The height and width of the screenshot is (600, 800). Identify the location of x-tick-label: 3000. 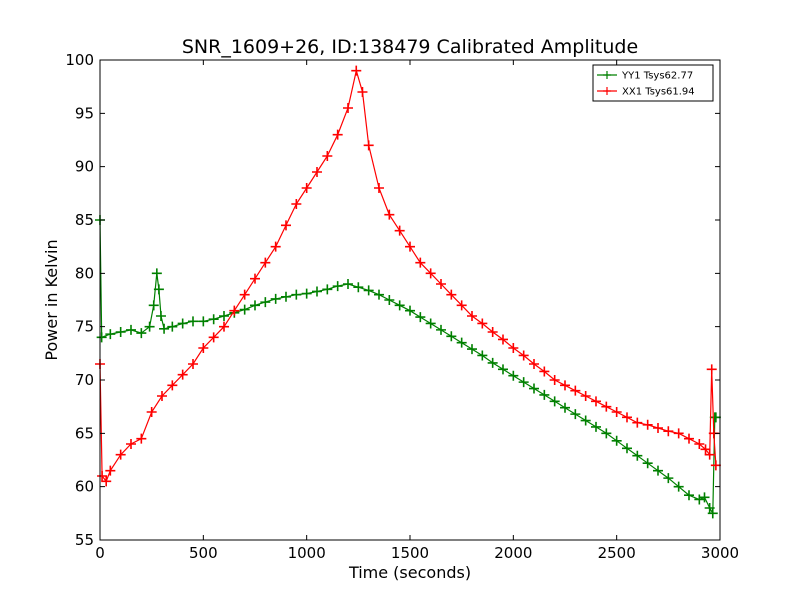
(720, 553).